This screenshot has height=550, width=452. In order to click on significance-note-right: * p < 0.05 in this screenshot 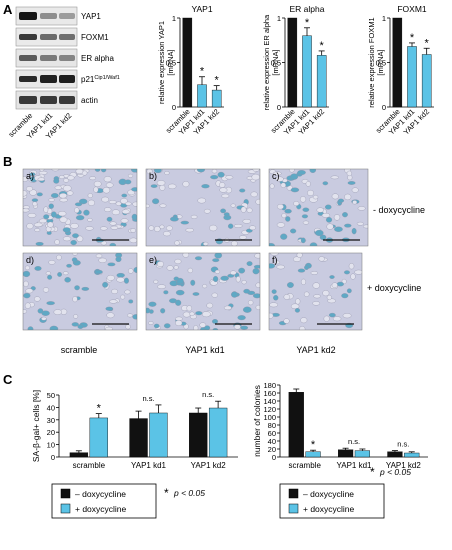, I will do `click(390, 472)`.